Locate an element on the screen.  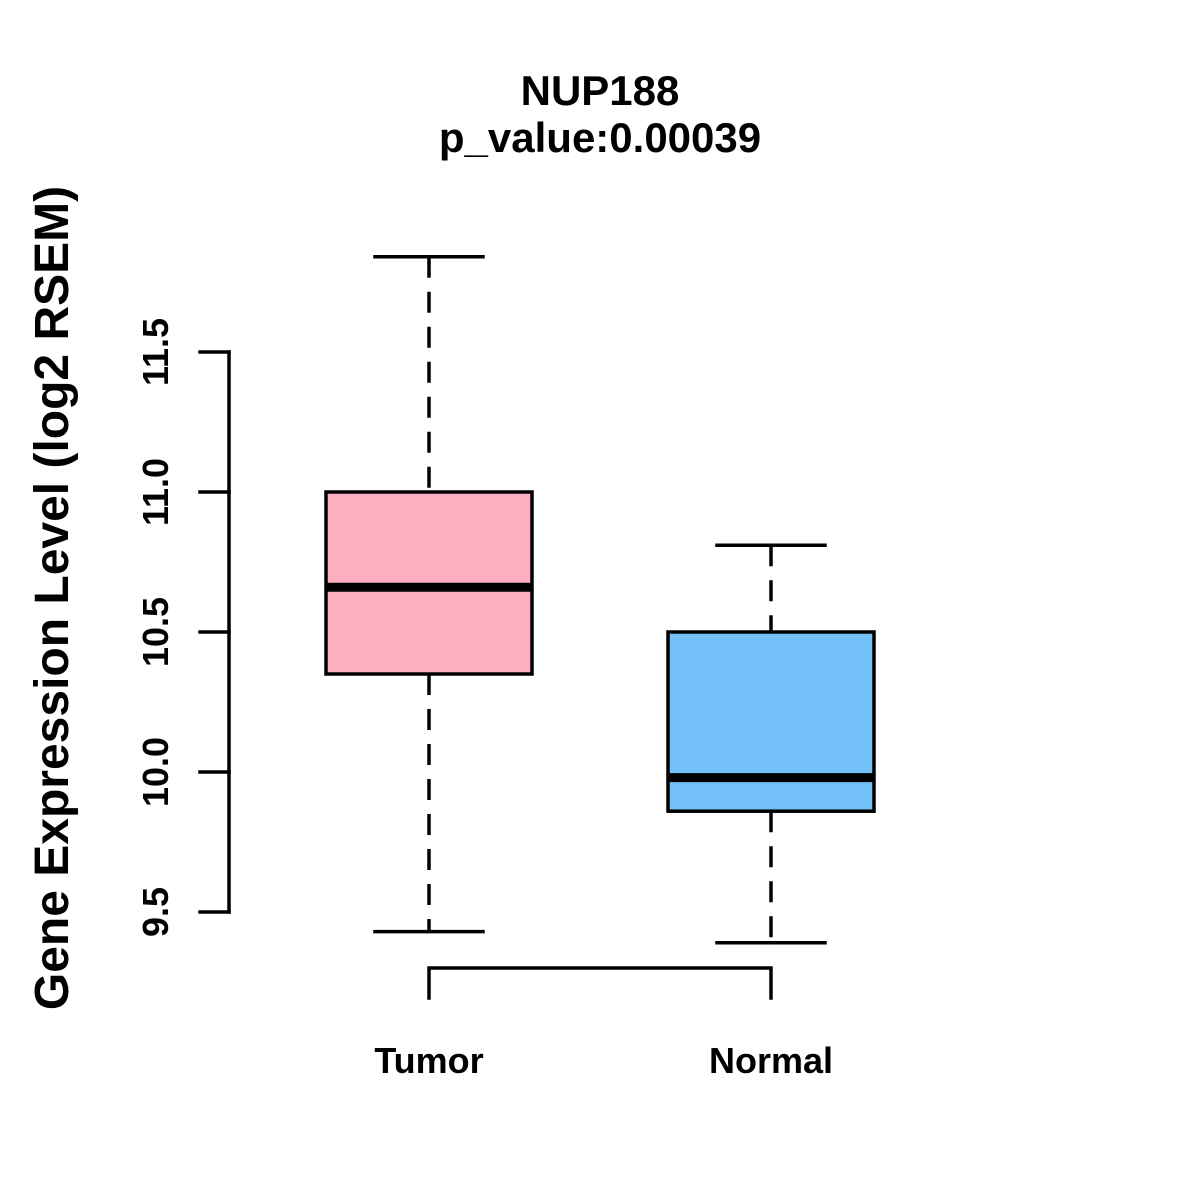
y-axis-title: Gene Expression Level (log2 RSEM) is located at coordinates (52, 598).